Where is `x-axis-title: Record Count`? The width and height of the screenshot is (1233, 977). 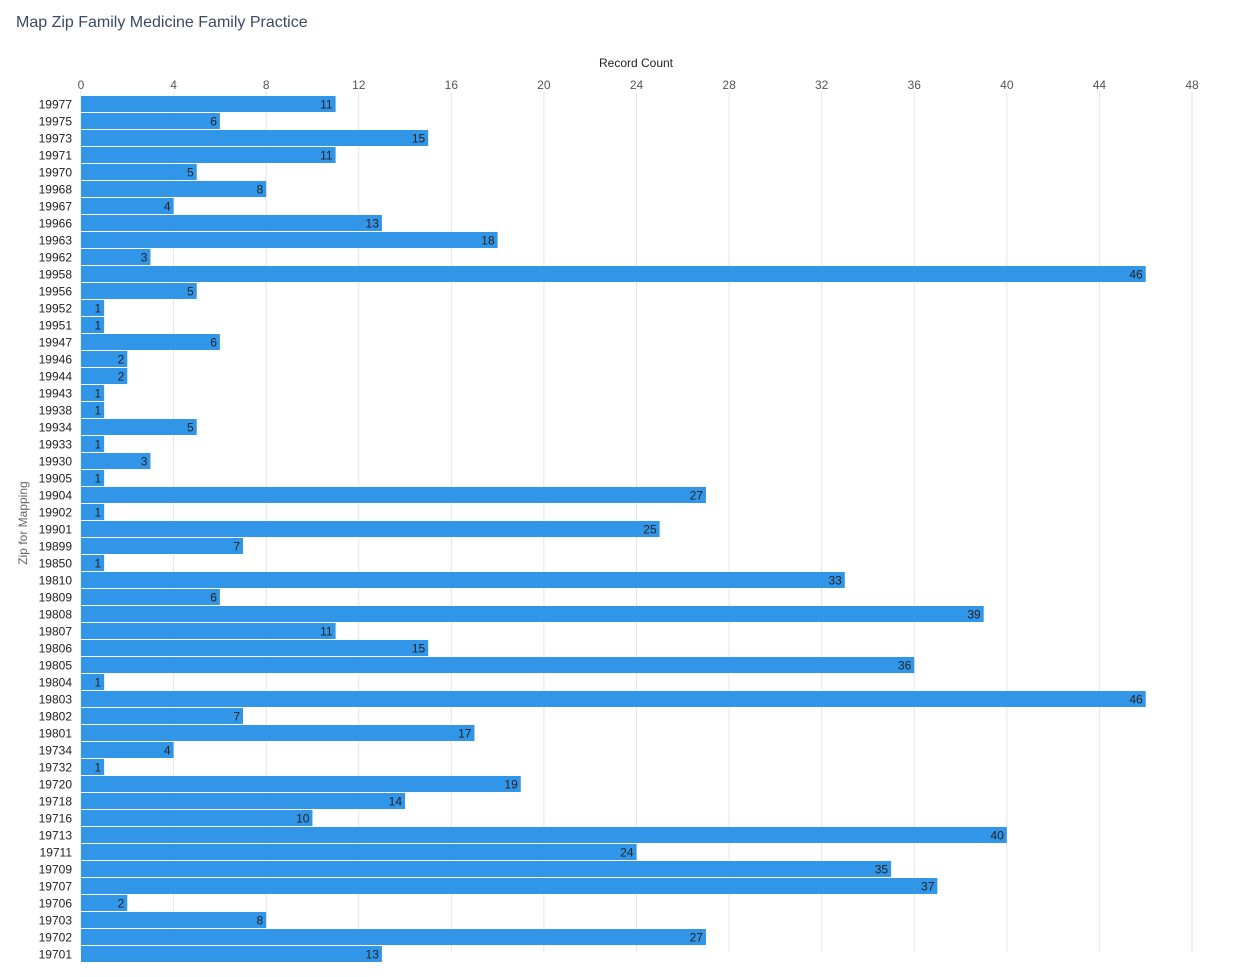 x-axis-title: Record Count is located at coordinates (636, 63).